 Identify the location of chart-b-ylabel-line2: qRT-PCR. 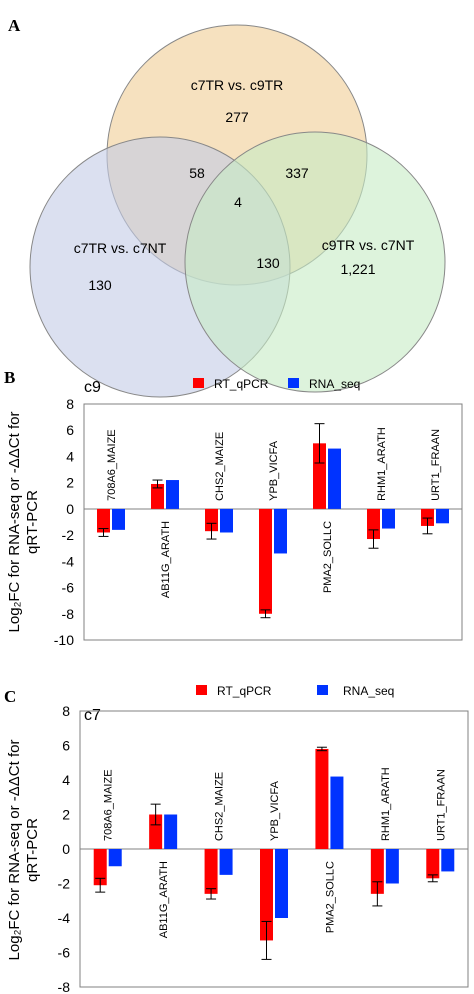
(32, 522).